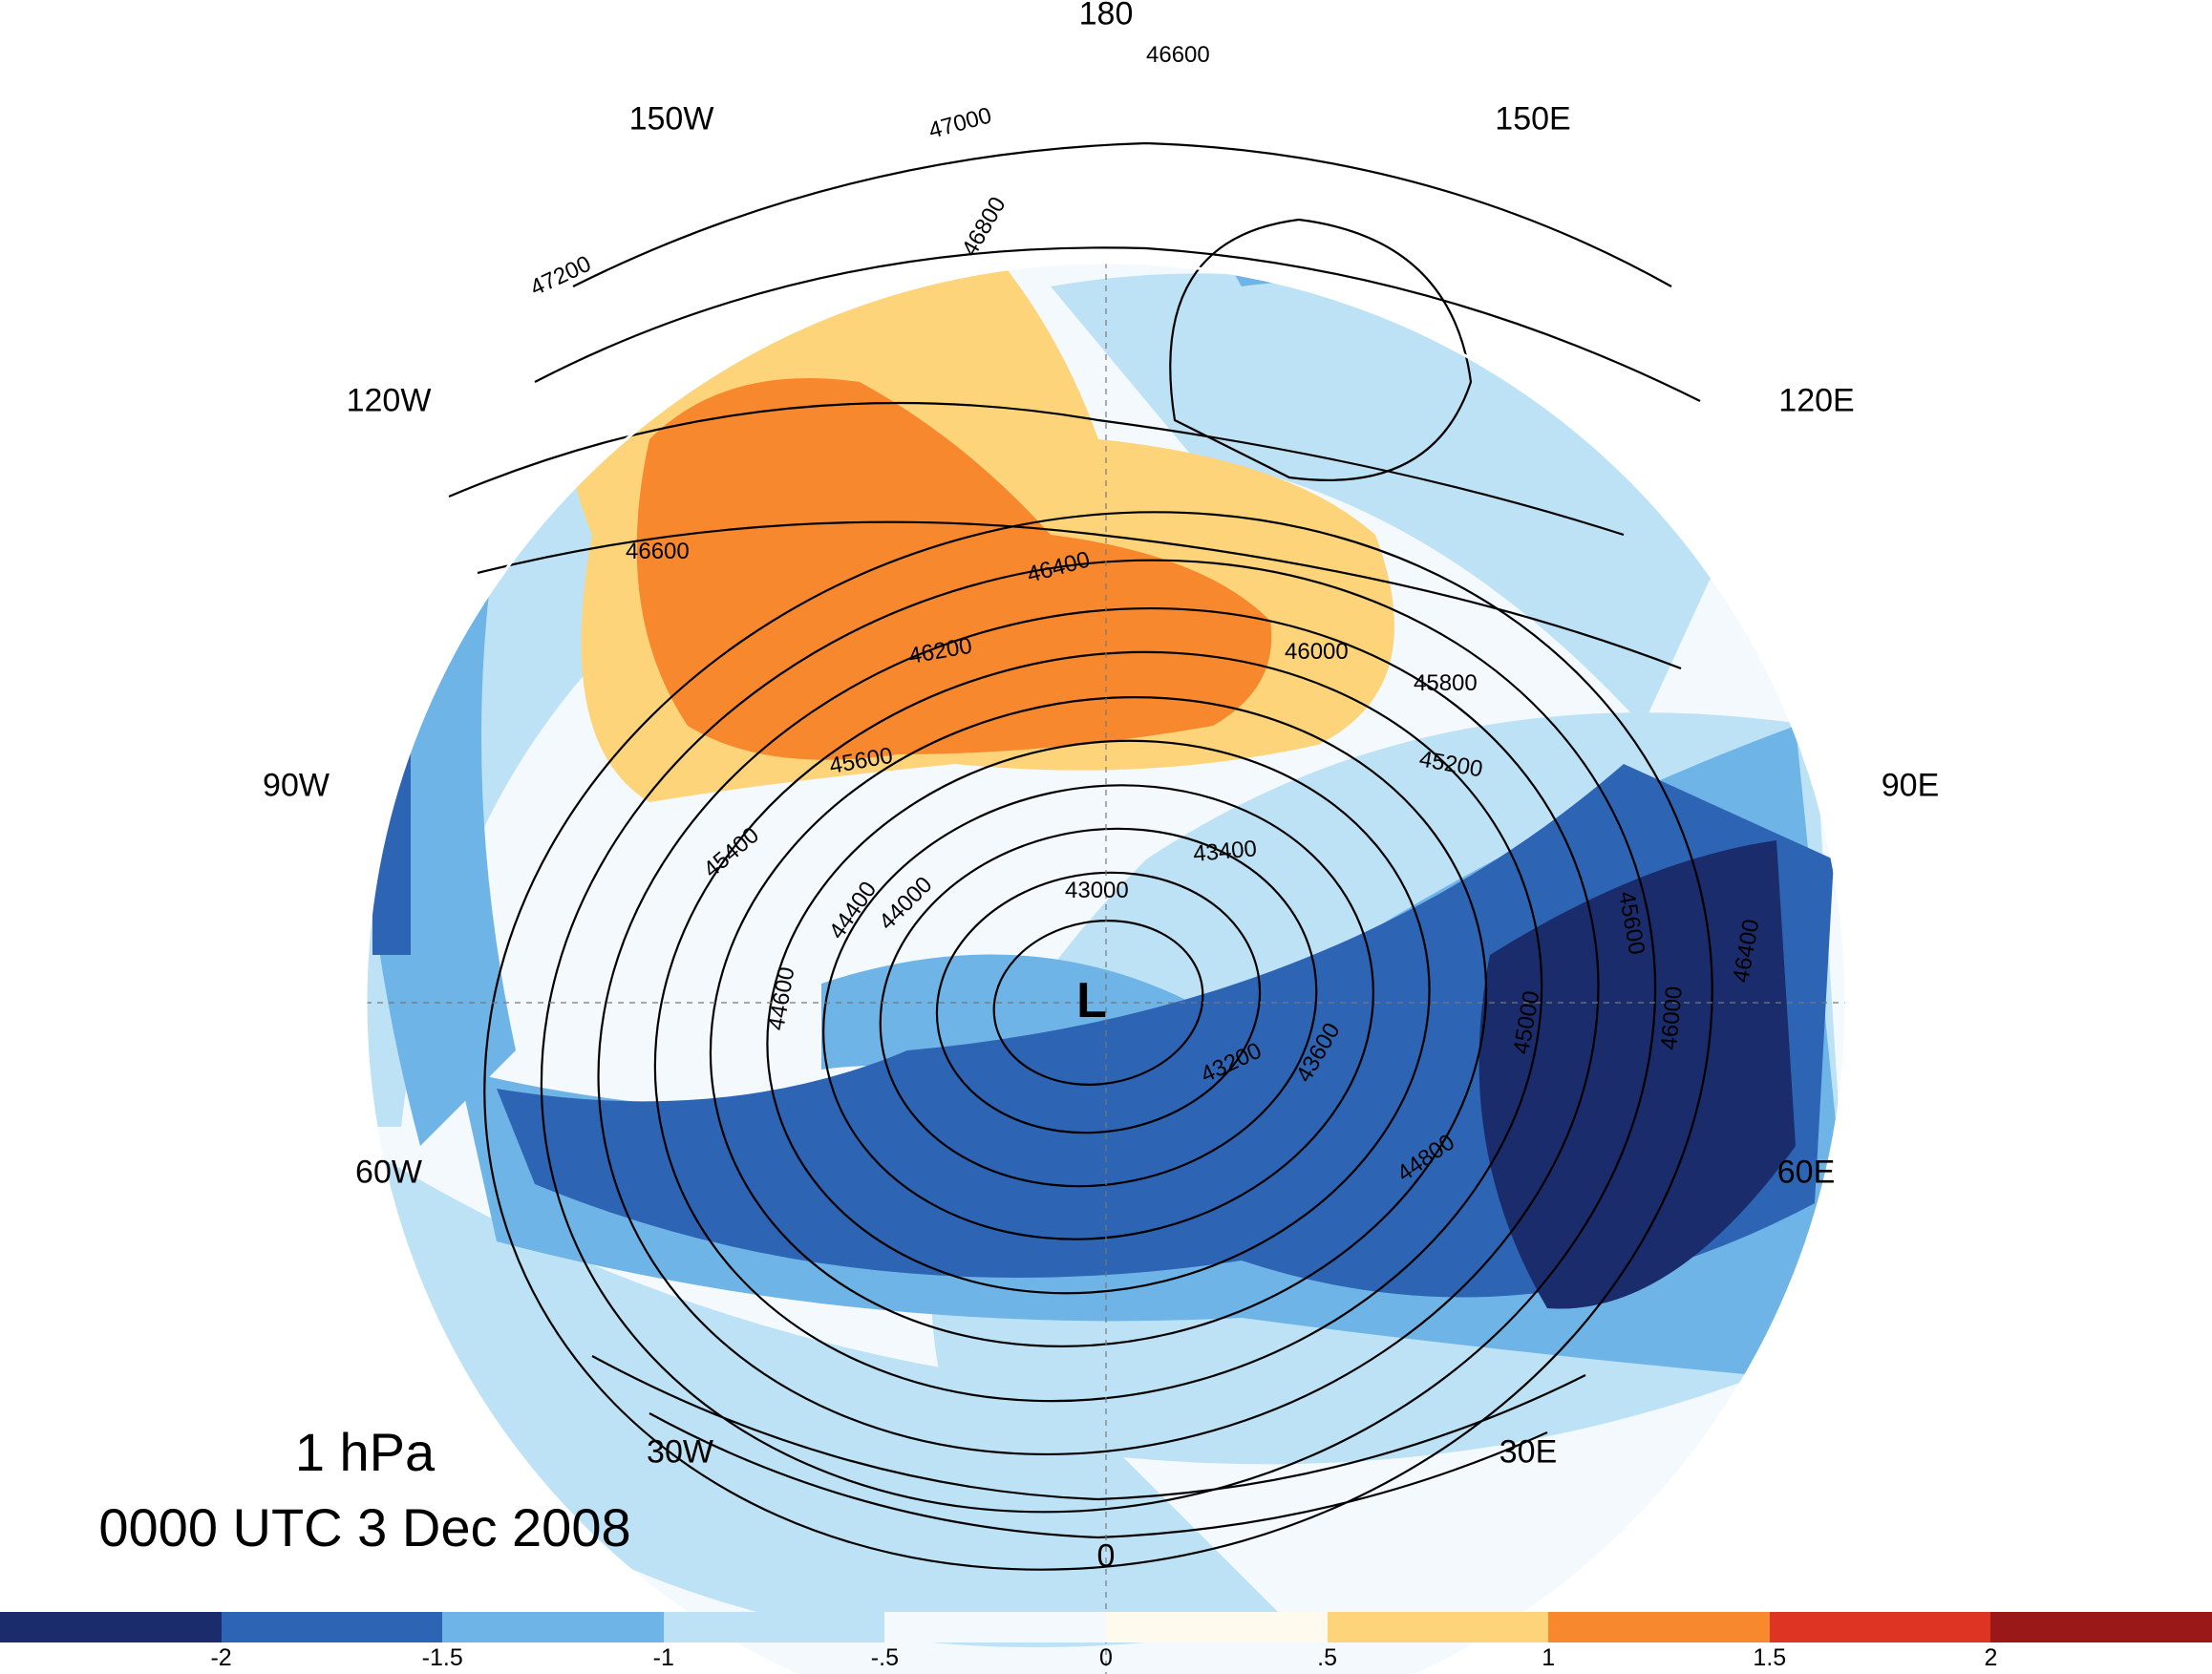 Image resolution: width=2212 pixels, height=1674 pixels. I want to click on colorbar-tick-label: 2, so click(1991, 1657).